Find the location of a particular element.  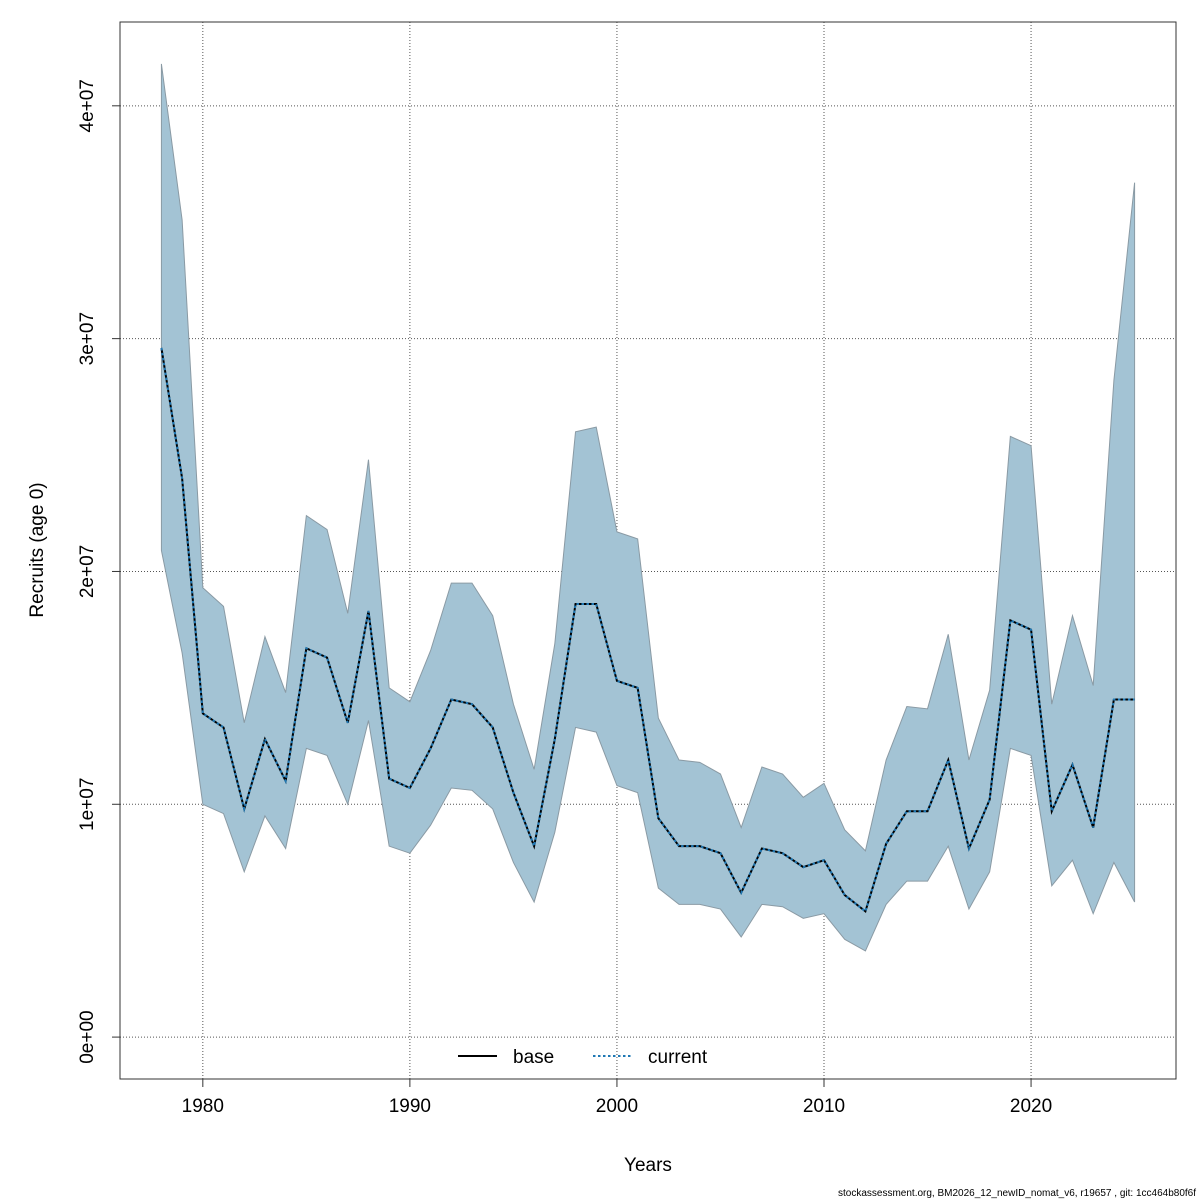

x-tick-label: 2010 is located at coordinates (824, 1106).